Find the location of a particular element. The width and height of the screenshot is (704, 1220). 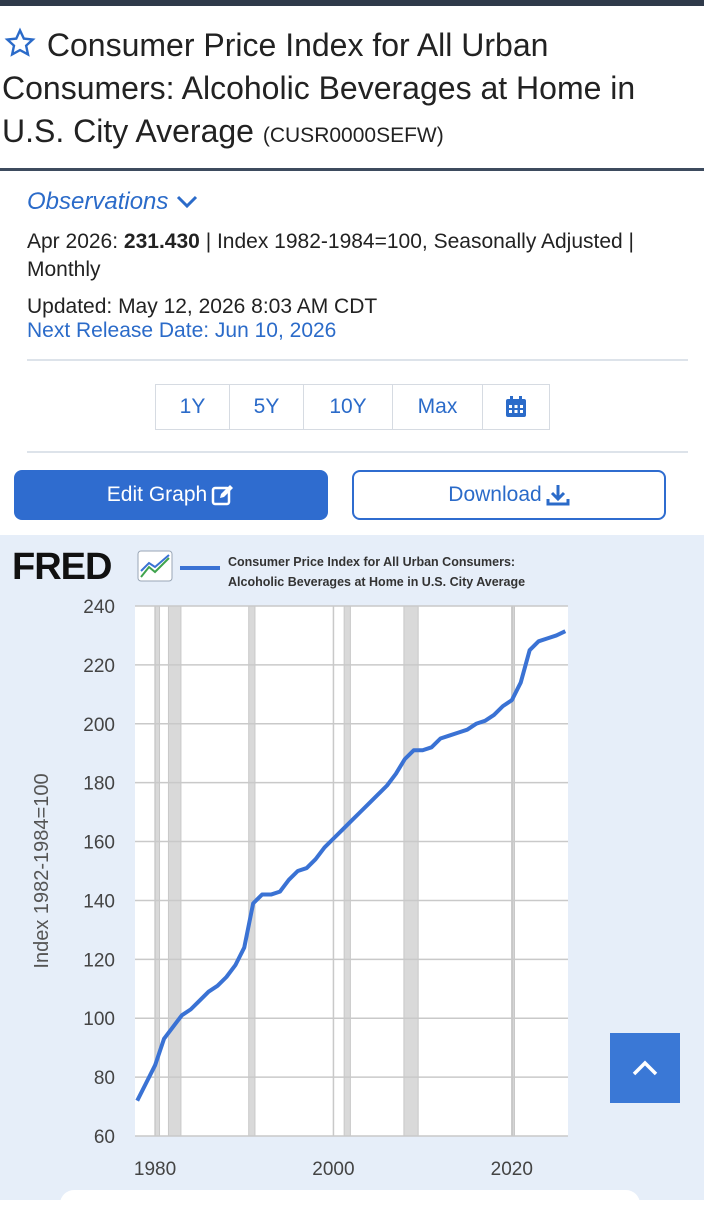

y-tick-label: 120 is located at coordinates (99, 960).